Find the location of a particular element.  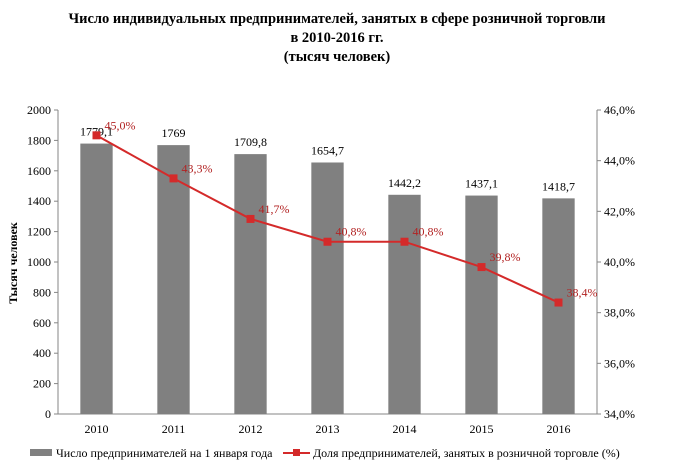

bar-value-label: 1437,1 is located at coordinates (481, 184).